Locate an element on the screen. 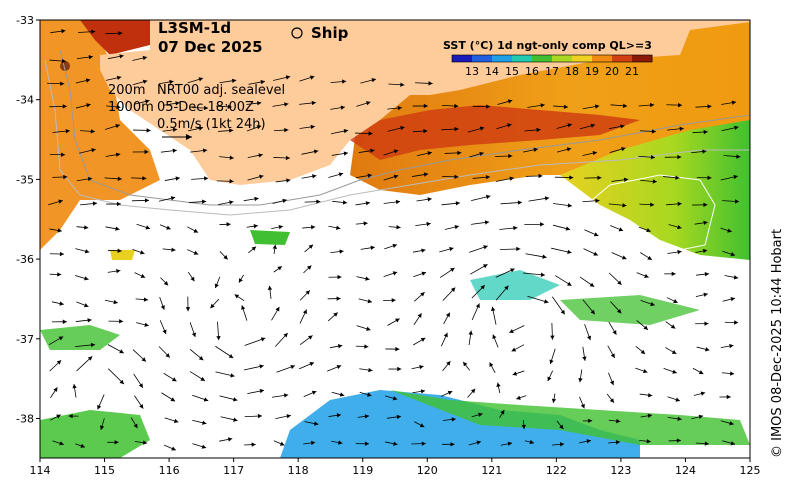 This screenshot has width=791, height=492. colorbar-ticks: 13 14 15 16 17 18 19 20 21 is located at coordinates (552, 71).